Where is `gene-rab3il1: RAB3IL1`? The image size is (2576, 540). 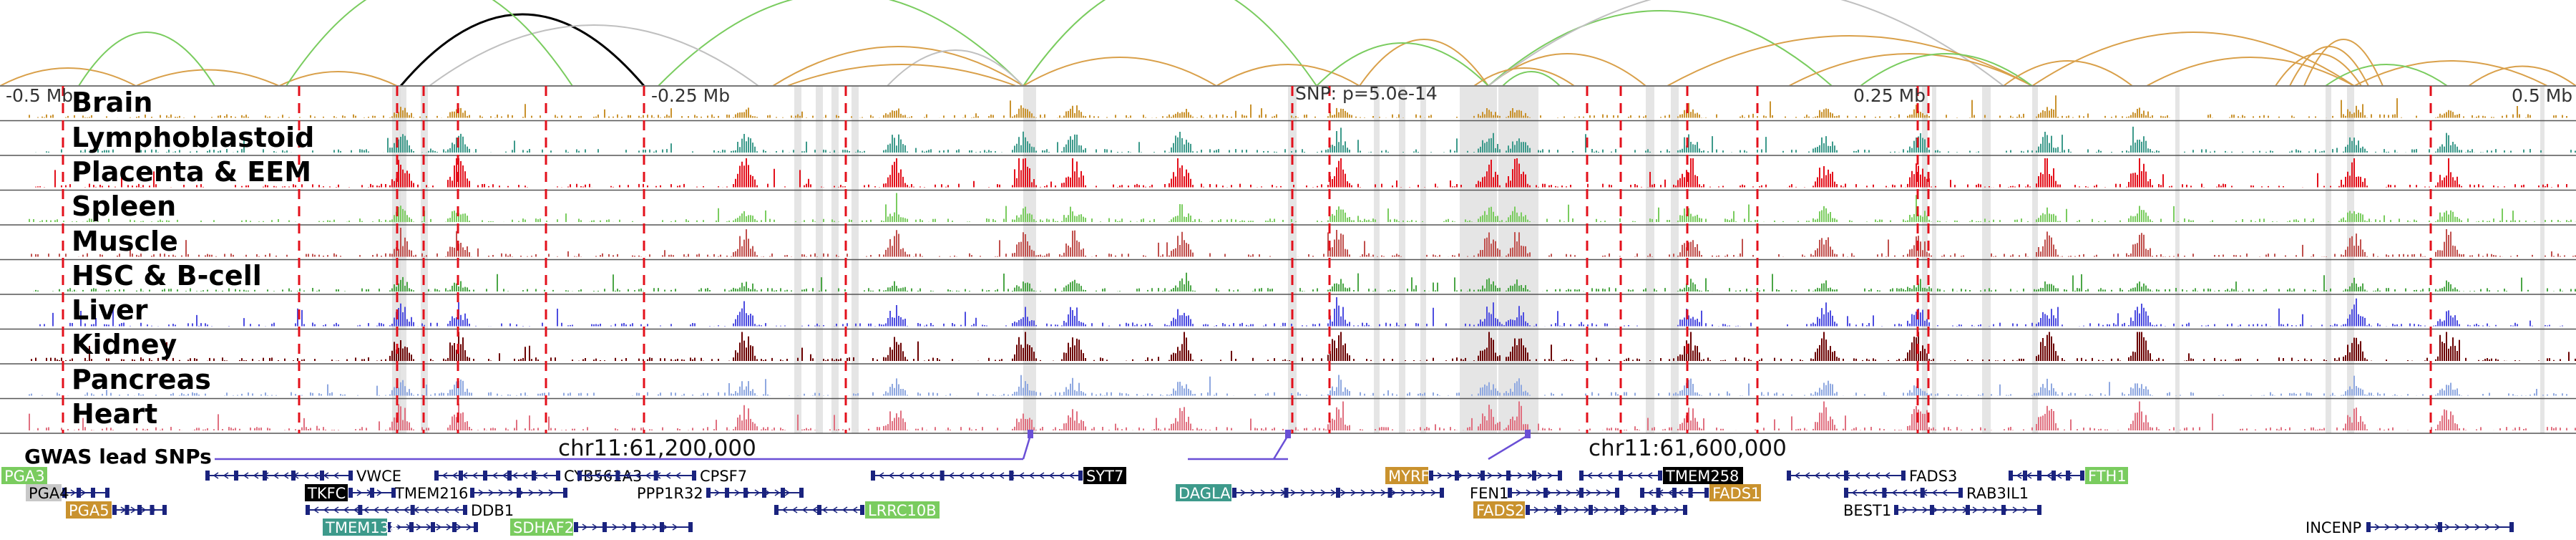 gene-rab3il1: RAB3IL1 is located at coordinates (1936, 494).